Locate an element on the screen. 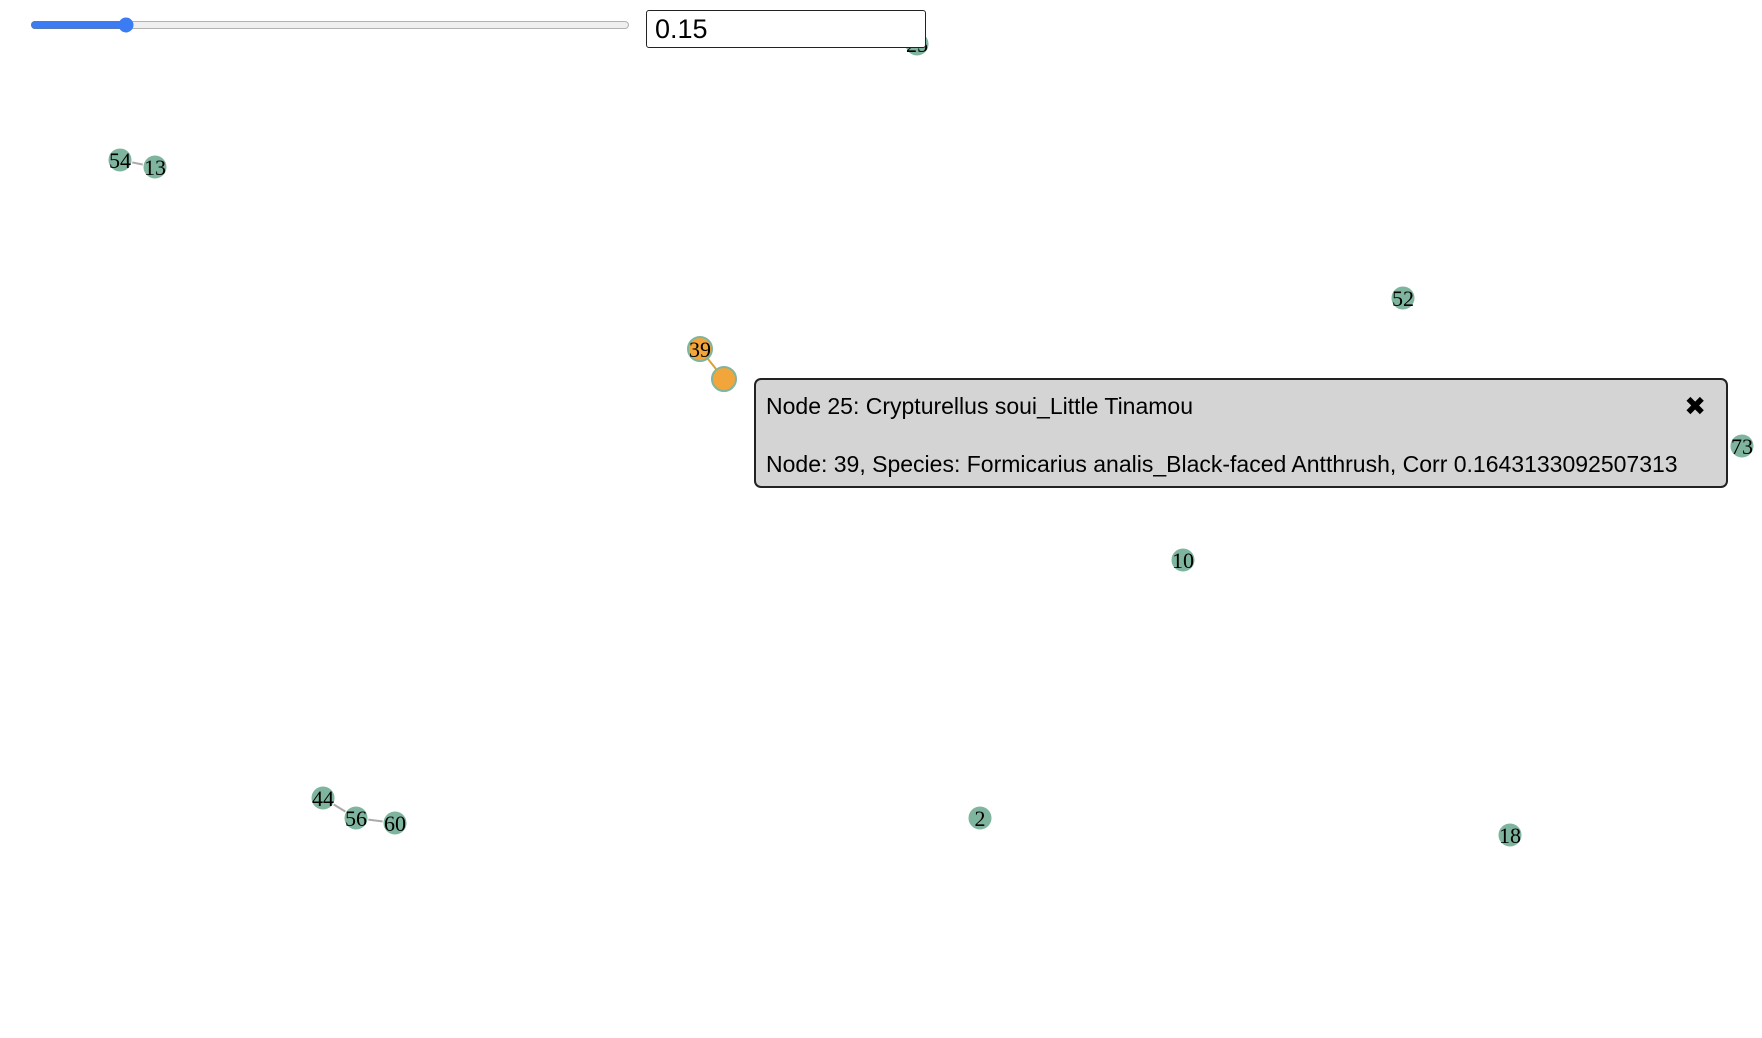 The height and width of the screenshot is (1038, 1762). node-label: 13 is located at coordinates (155, 167).